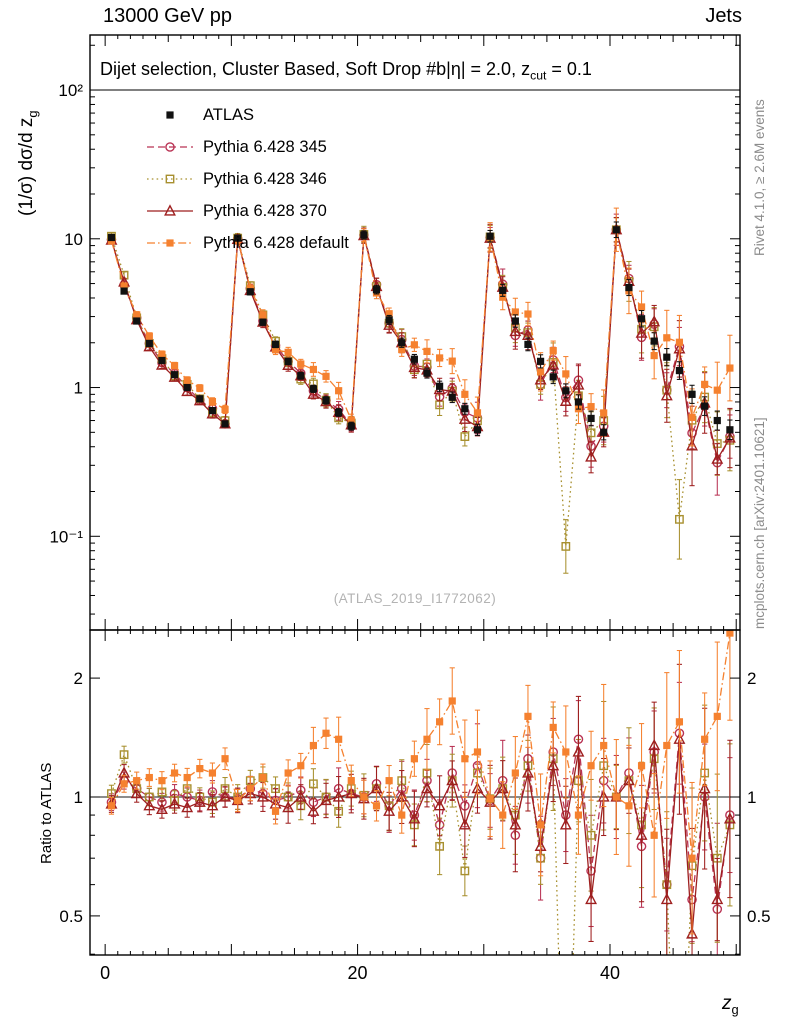  What do you see at coordinates (78, 388) in the screenshot?
I see `main-y-tick-label: 1` at bounding box center [78, 388].